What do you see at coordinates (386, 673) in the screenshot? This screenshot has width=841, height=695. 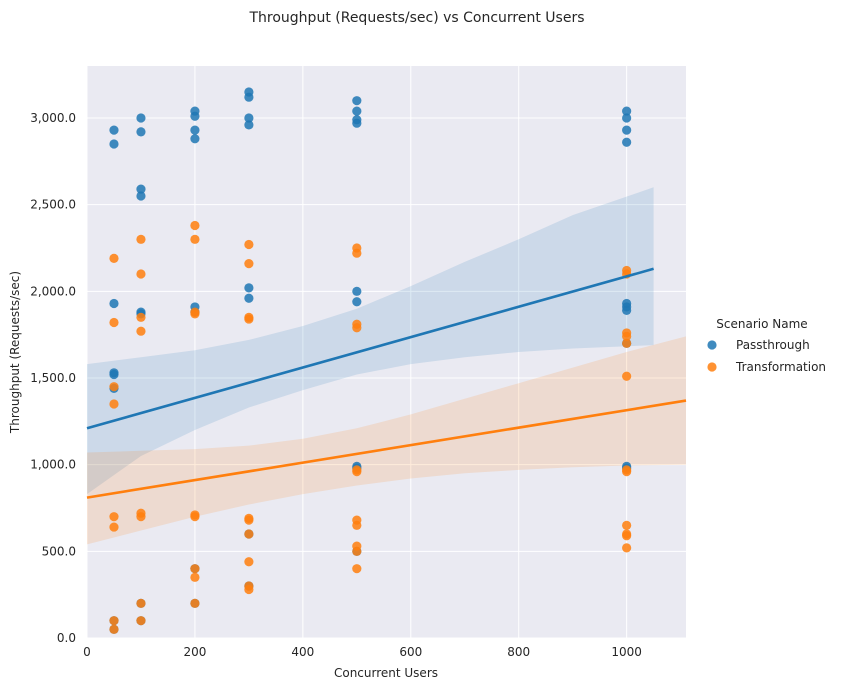 I see `x-axis-label: Concurrent Users` at bounding box center [386, 673].